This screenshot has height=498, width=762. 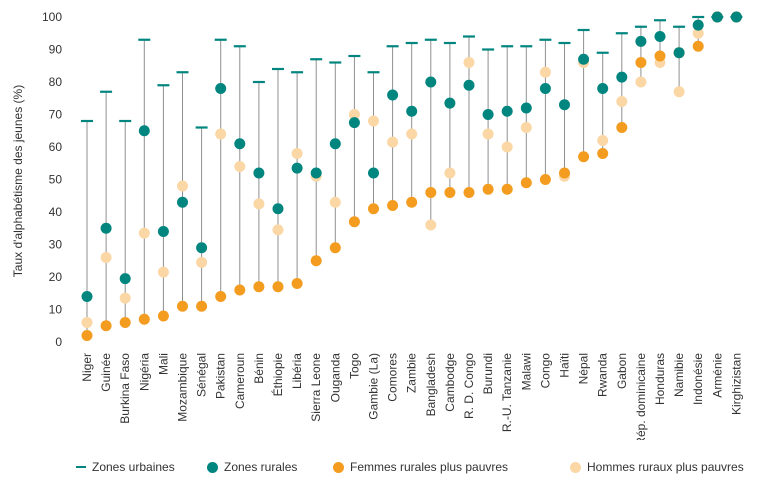 I want to click on x-tick-label: Honduras, so click(x=660, y=379).